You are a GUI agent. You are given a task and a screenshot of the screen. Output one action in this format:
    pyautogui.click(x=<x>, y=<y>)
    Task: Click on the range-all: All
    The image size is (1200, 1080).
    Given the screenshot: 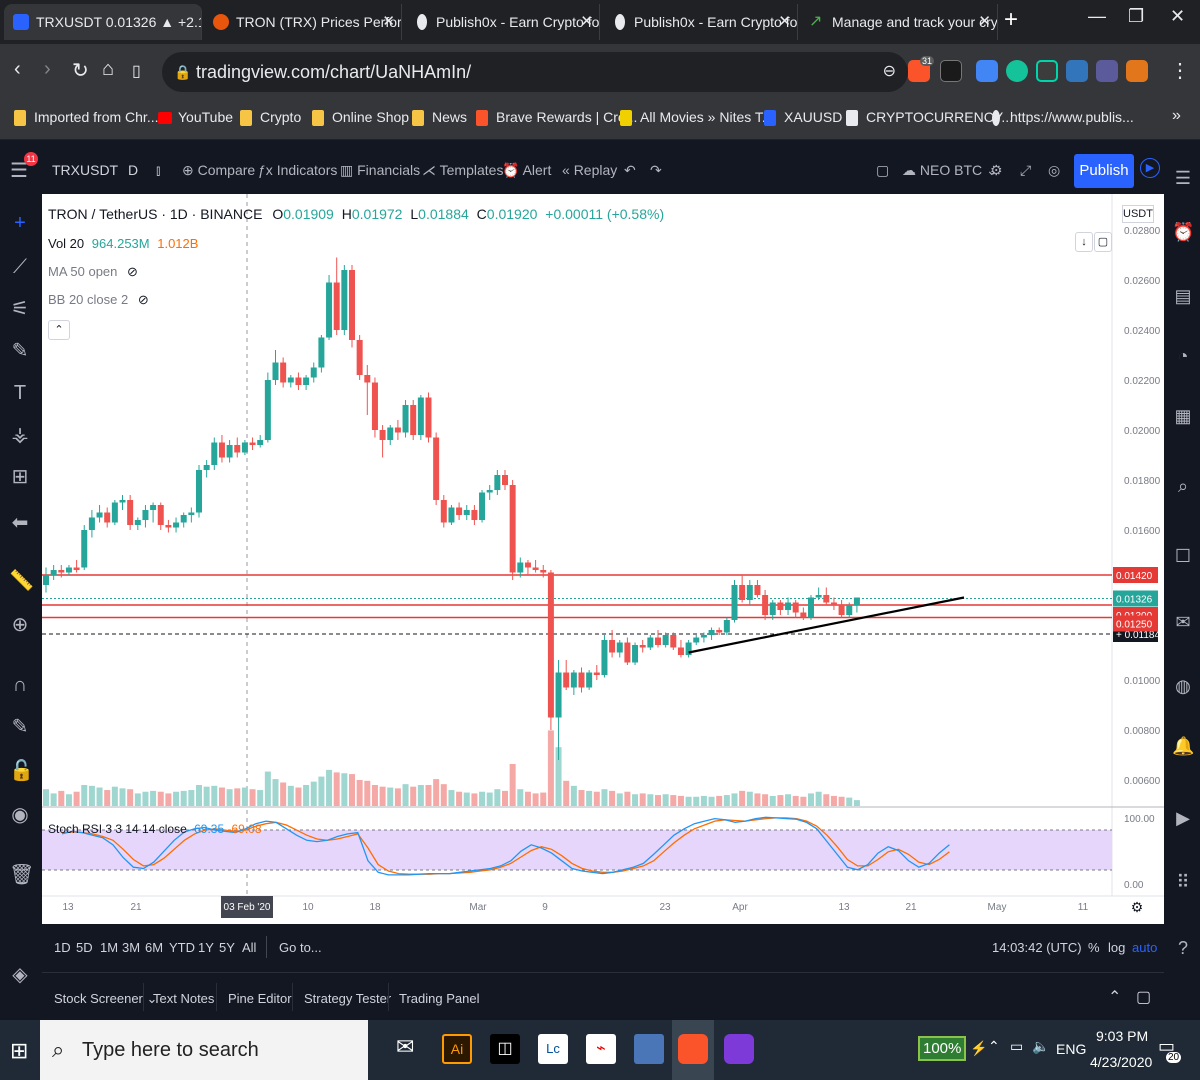 What is the action you would take?
    pyautogui.click(x=249, y=947)
    